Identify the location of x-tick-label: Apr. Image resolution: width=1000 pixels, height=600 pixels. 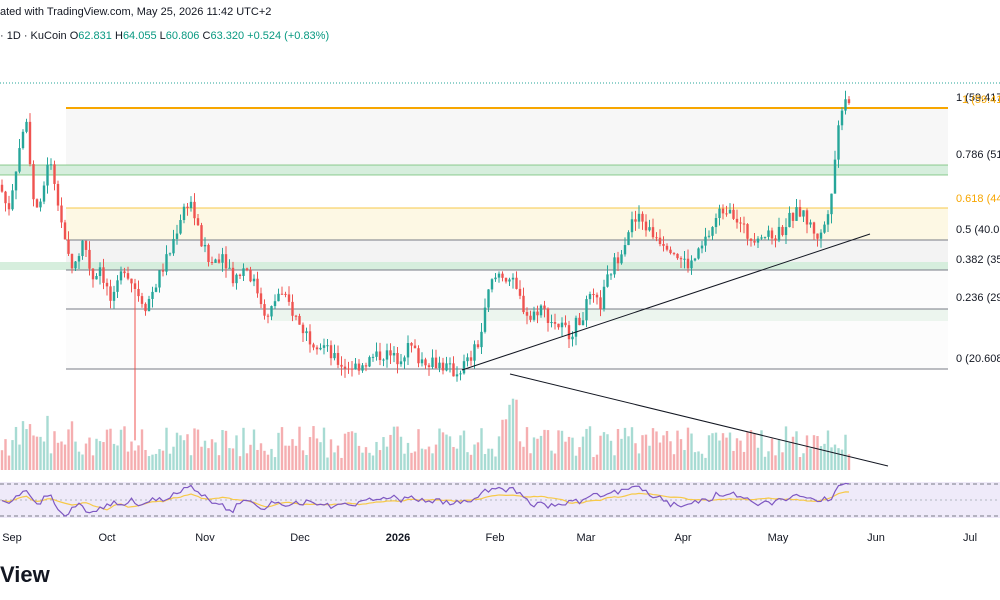
(682, 538).